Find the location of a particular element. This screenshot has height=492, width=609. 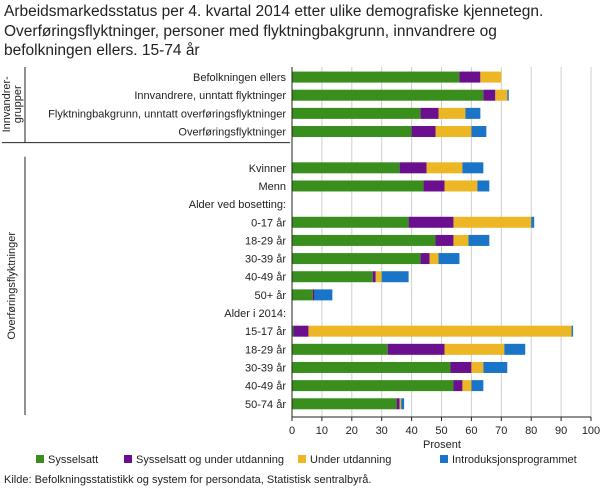

x-tick-label: 70 is located at coordinates (501, 431).